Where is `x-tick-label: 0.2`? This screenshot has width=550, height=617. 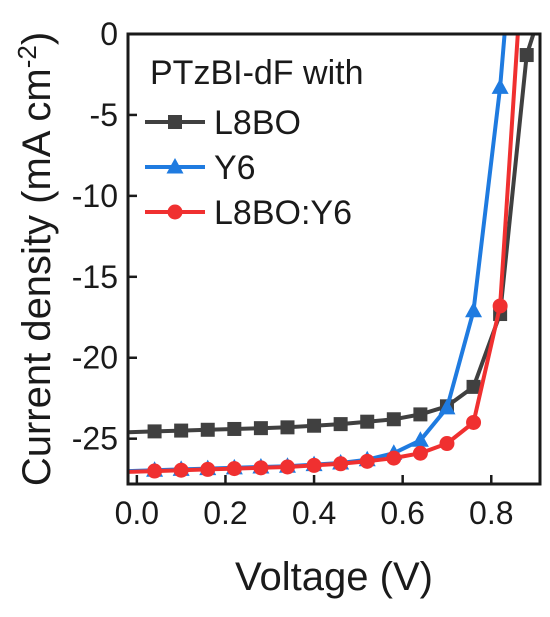 x-tick-label: 0.2 is located at coordinates (225, 513).